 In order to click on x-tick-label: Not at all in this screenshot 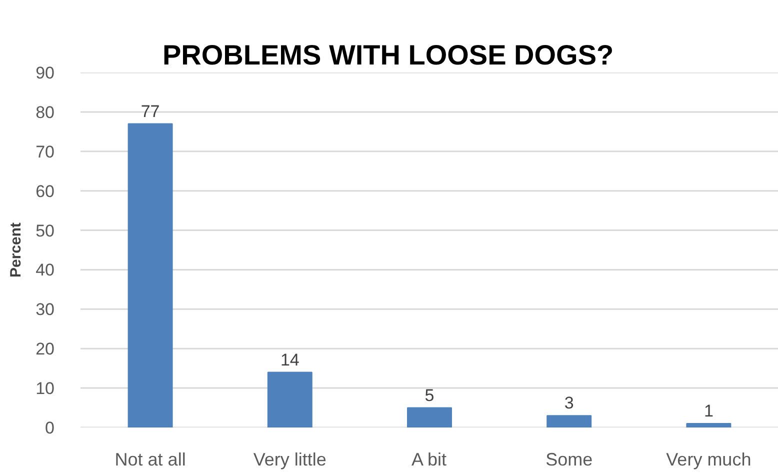, I will do `click(150, 460)`.